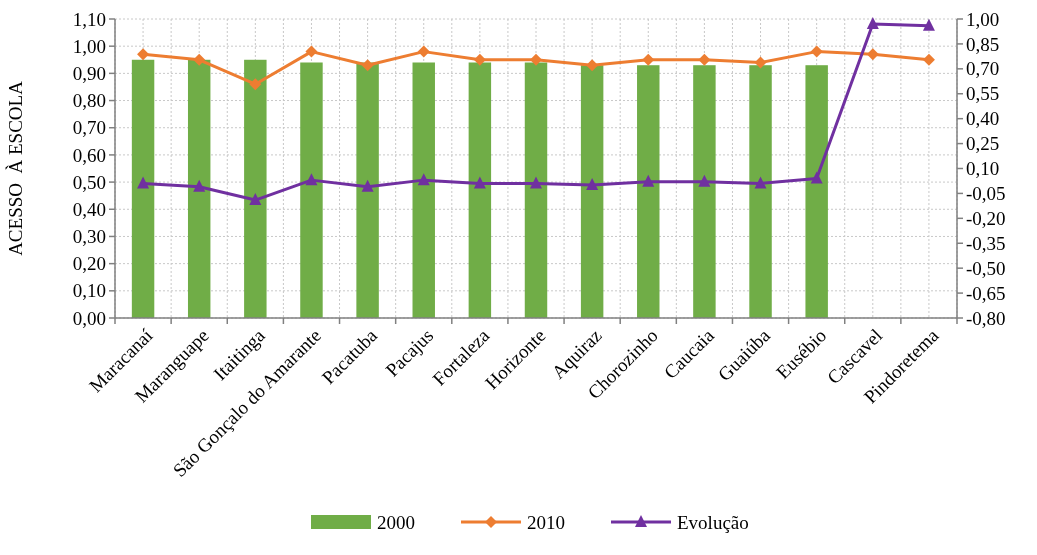  What do you see at coordinates (89, 209) in the screenshot?
I see `y-tick-label: 0,40` at bounding box center [89, 209].